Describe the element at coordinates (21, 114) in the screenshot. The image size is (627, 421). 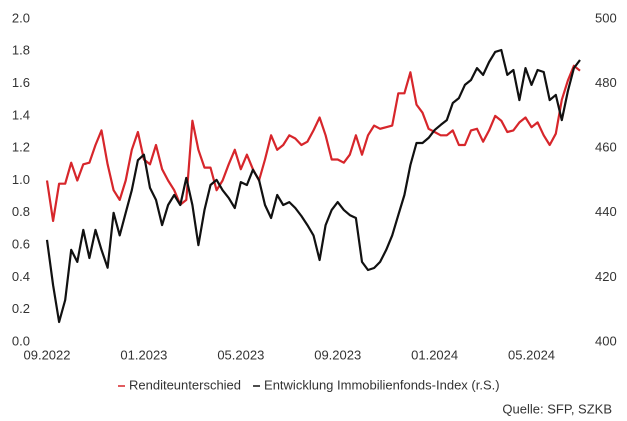
I see `y-tick-label: 1.4` at that location.